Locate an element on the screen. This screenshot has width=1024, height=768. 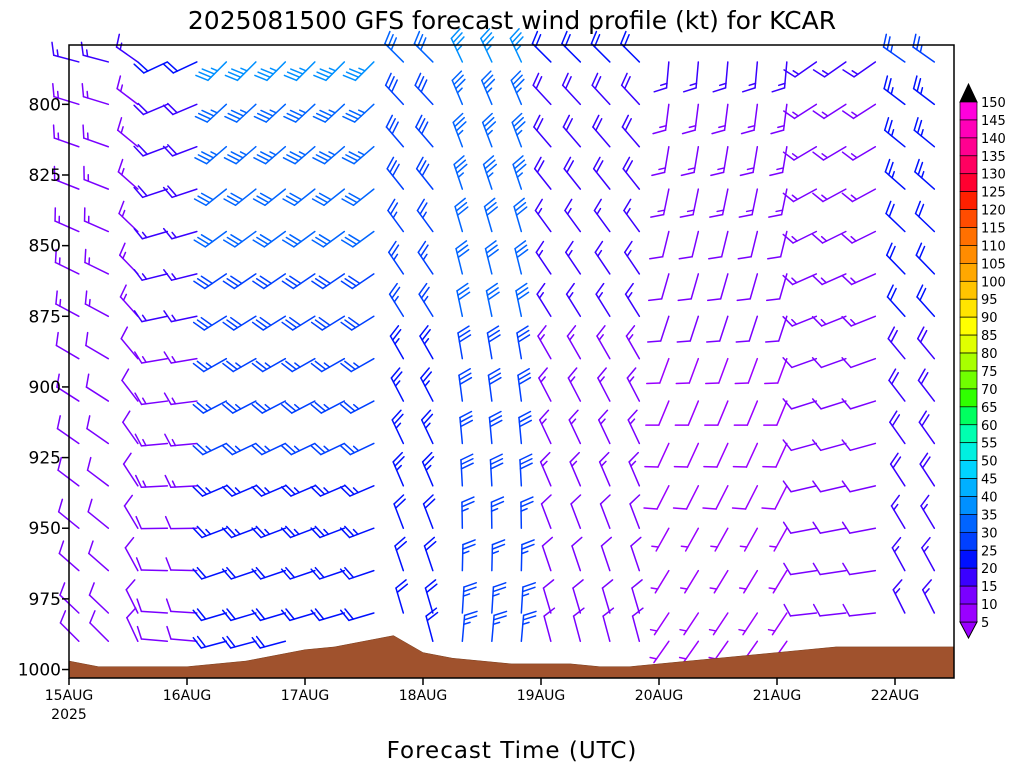
colorbar-label: 90 is located at coordinates (989, 318).